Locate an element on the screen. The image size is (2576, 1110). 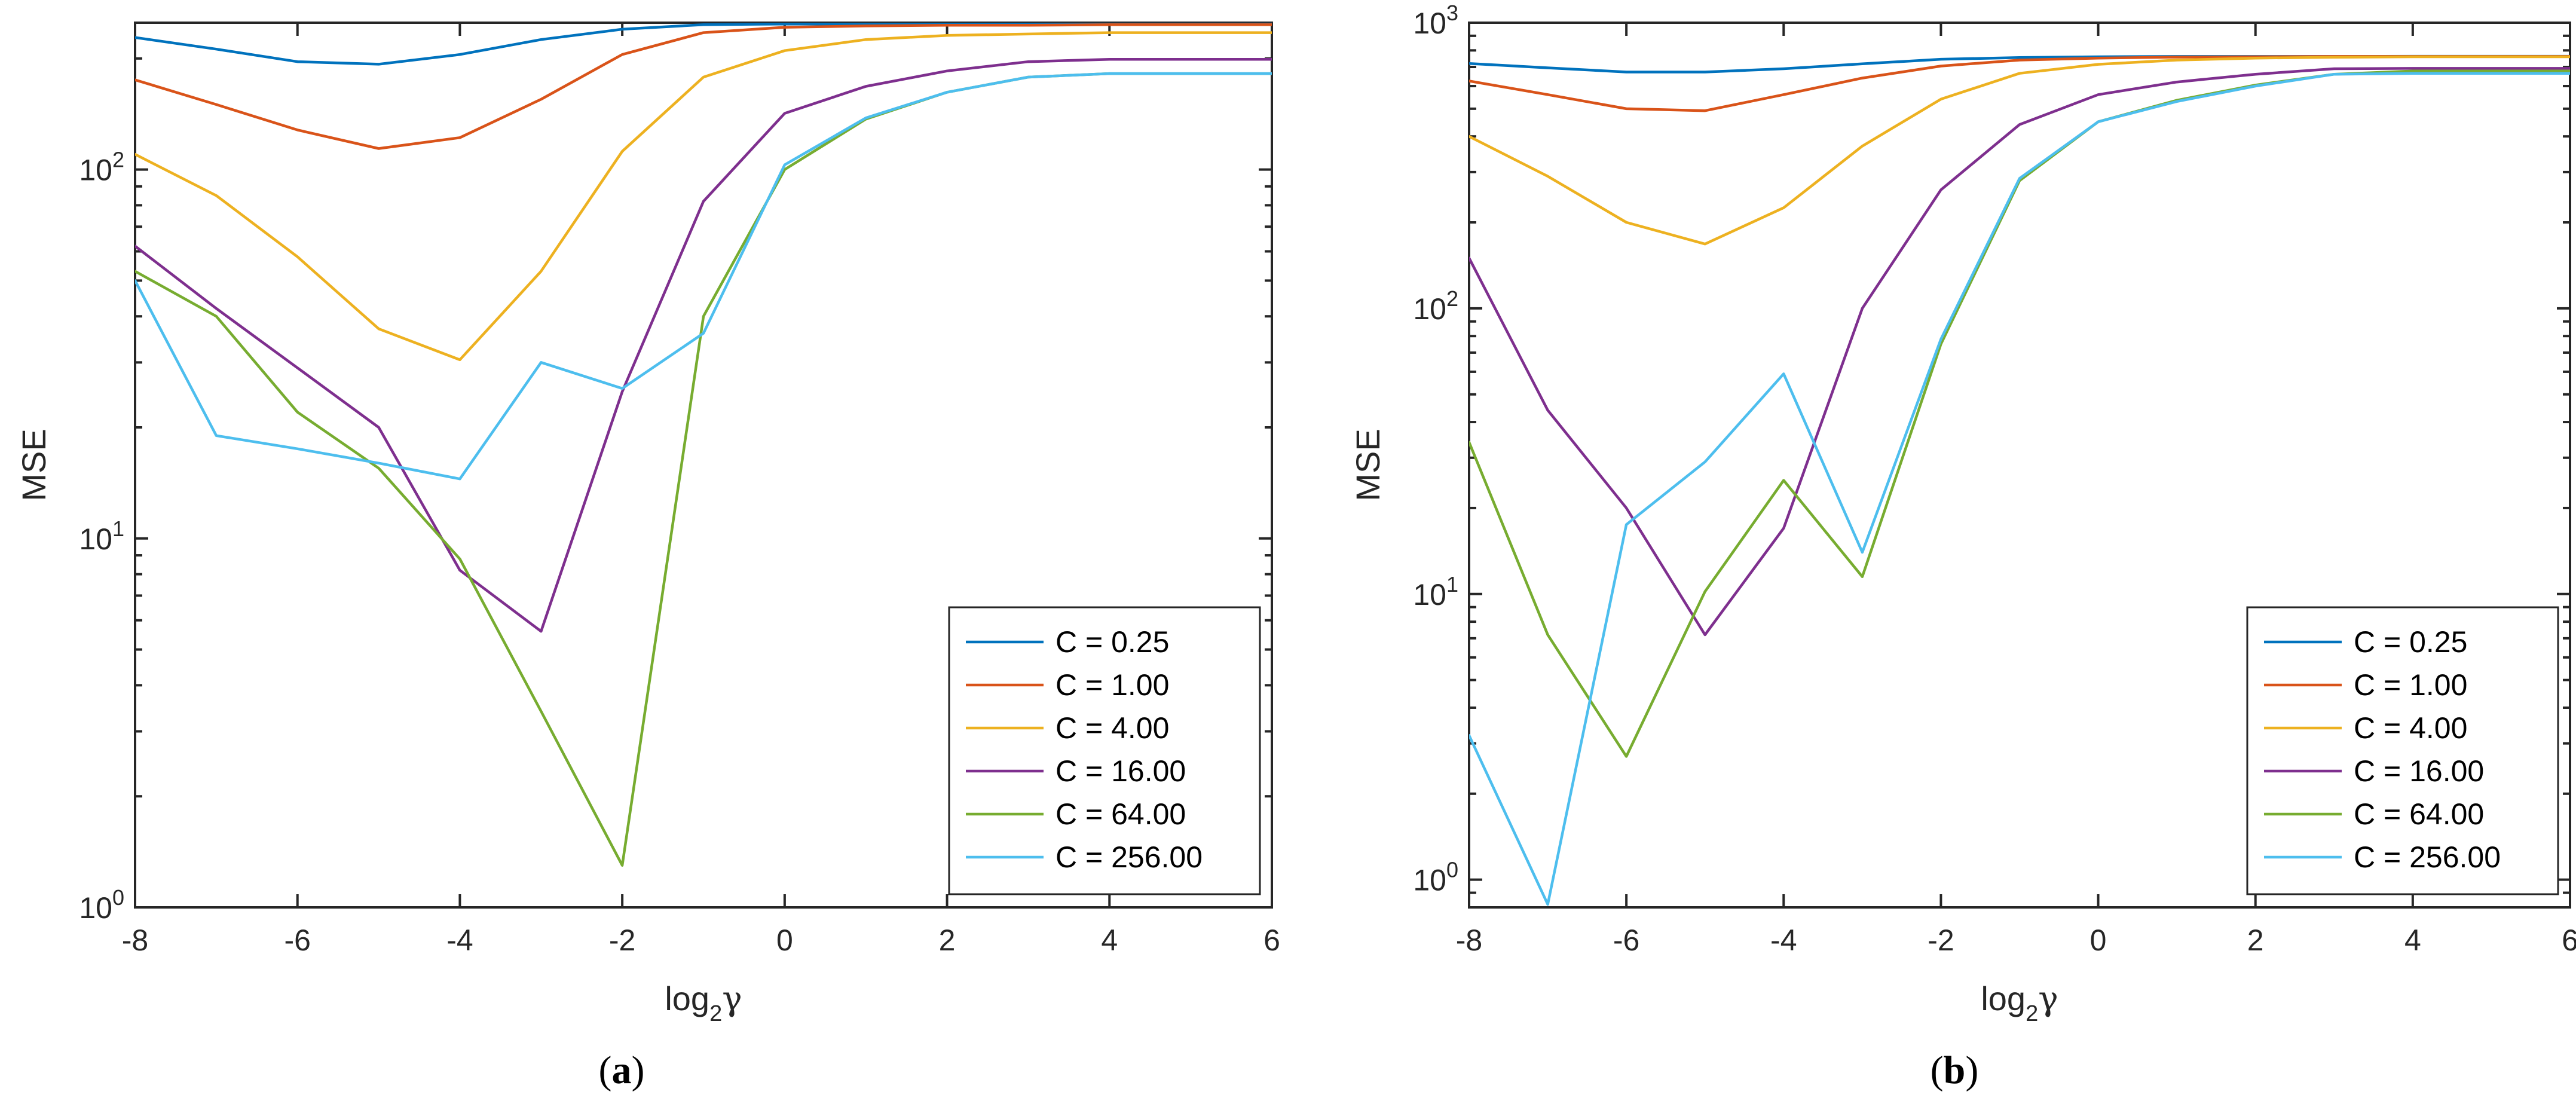
panel-label-a: (a) is located at coordinates (622, 1070).